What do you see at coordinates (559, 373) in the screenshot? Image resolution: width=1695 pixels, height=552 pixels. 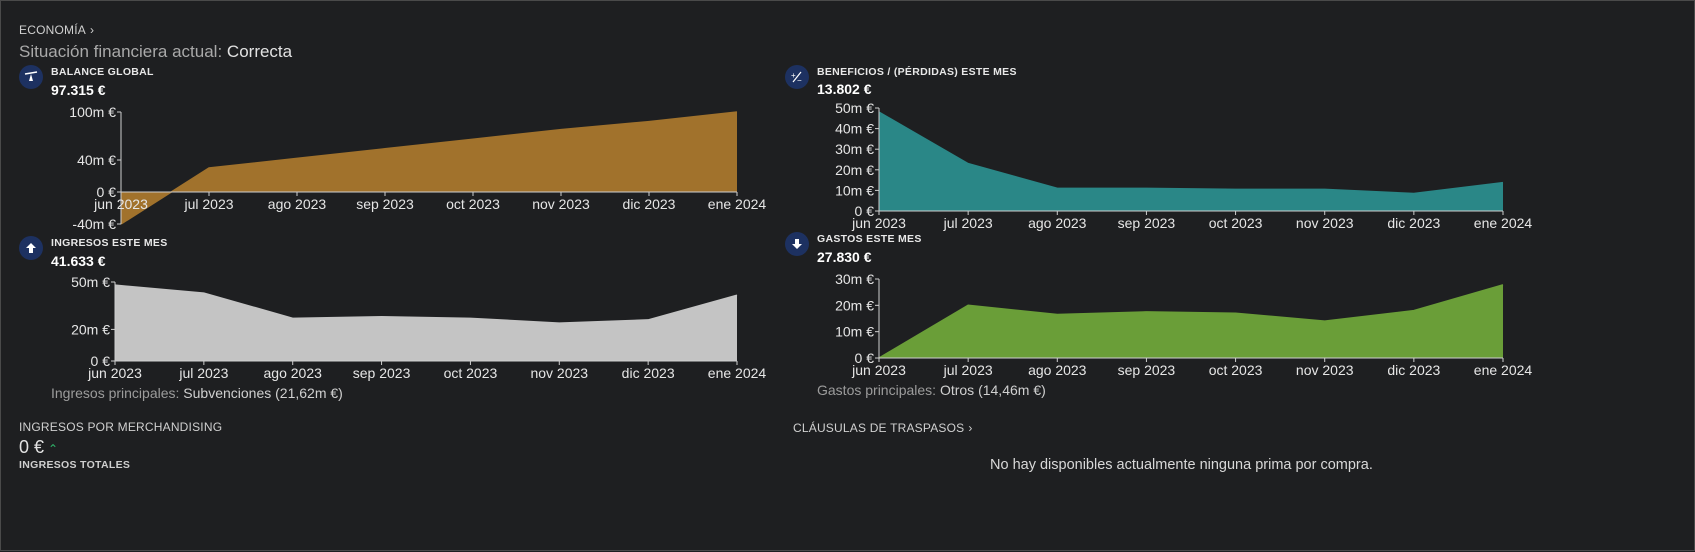 I see `income-x-tick-label: nov 2023` at bounding box center [559, 373].